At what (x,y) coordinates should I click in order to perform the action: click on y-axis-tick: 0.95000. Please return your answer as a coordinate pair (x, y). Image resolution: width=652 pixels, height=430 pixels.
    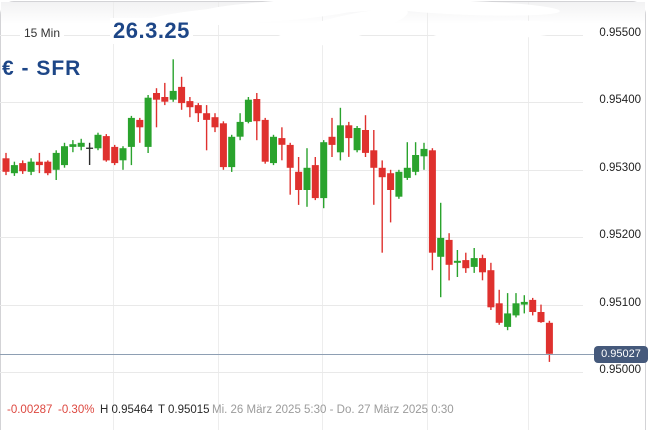
    Looking at the image, I should click on (620, 370).